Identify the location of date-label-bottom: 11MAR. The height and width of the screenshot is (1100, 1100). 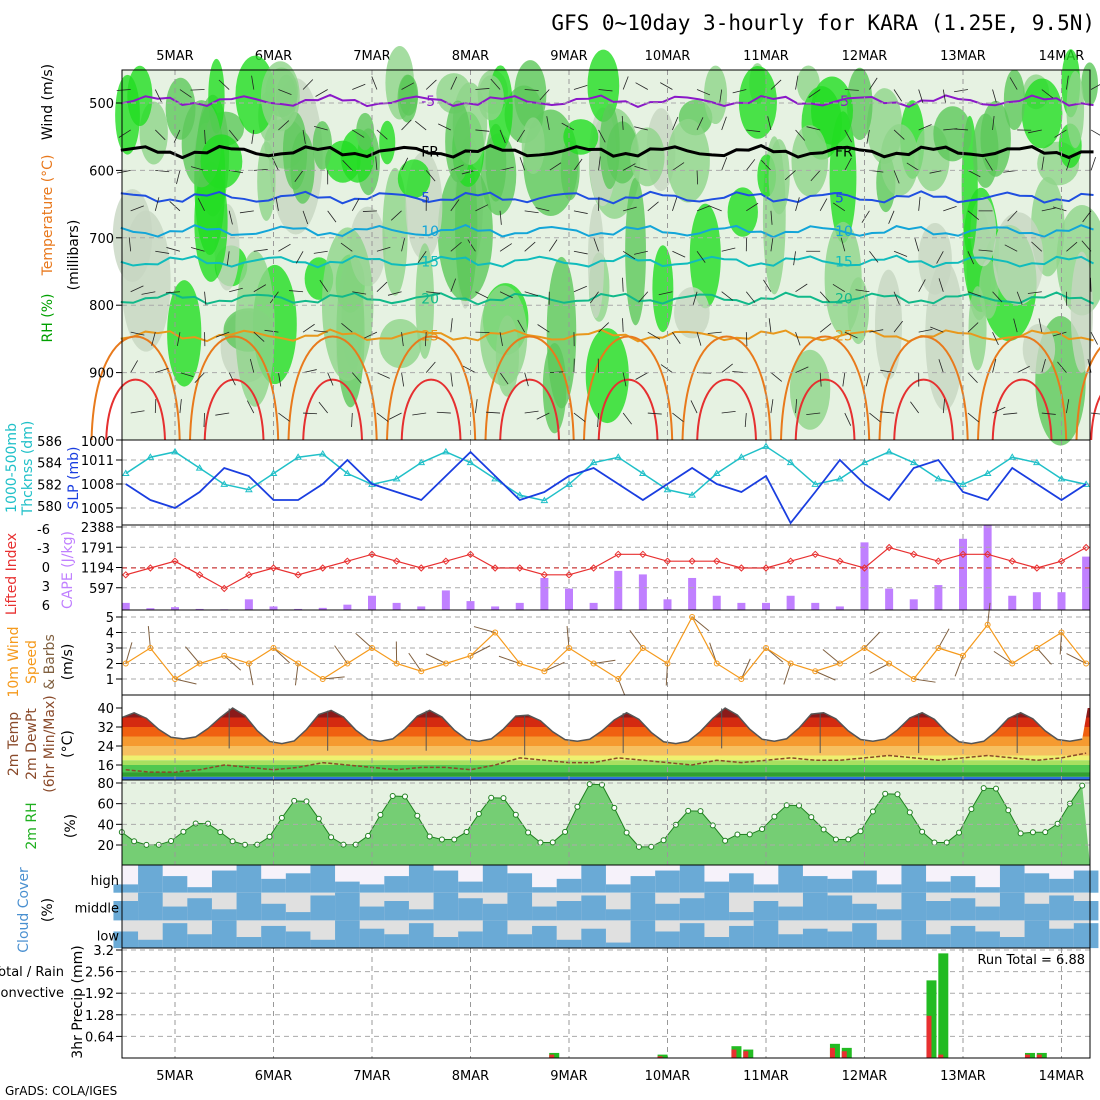
(766, 1076).